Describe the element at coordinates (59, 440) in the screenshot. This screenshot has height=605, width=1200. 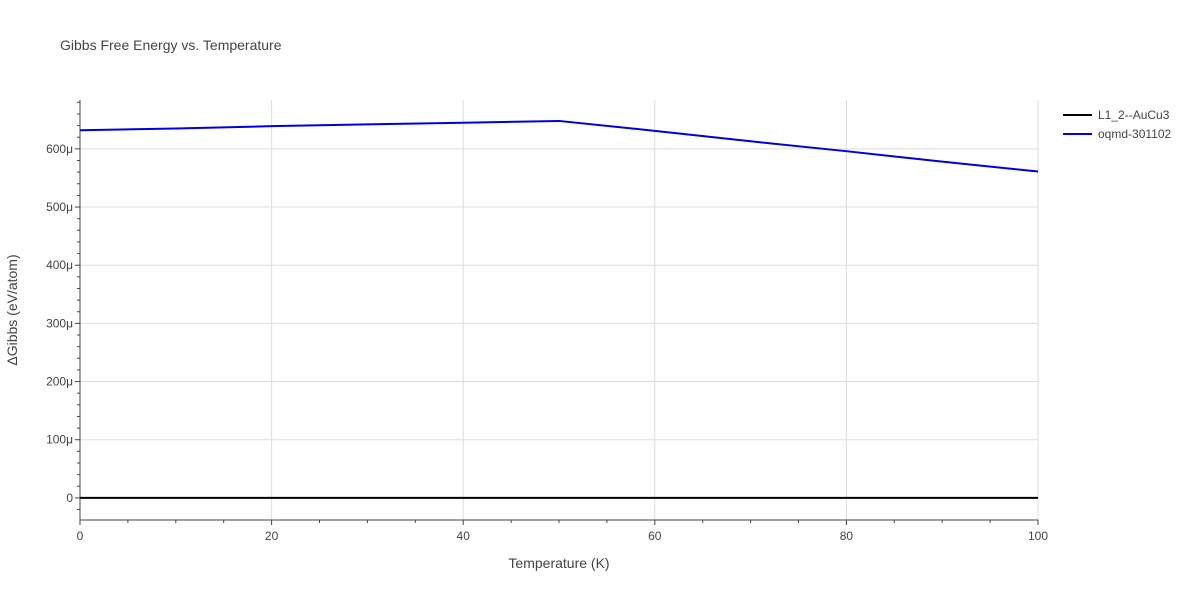
I see `y-tick-label: 100μ` at that location.